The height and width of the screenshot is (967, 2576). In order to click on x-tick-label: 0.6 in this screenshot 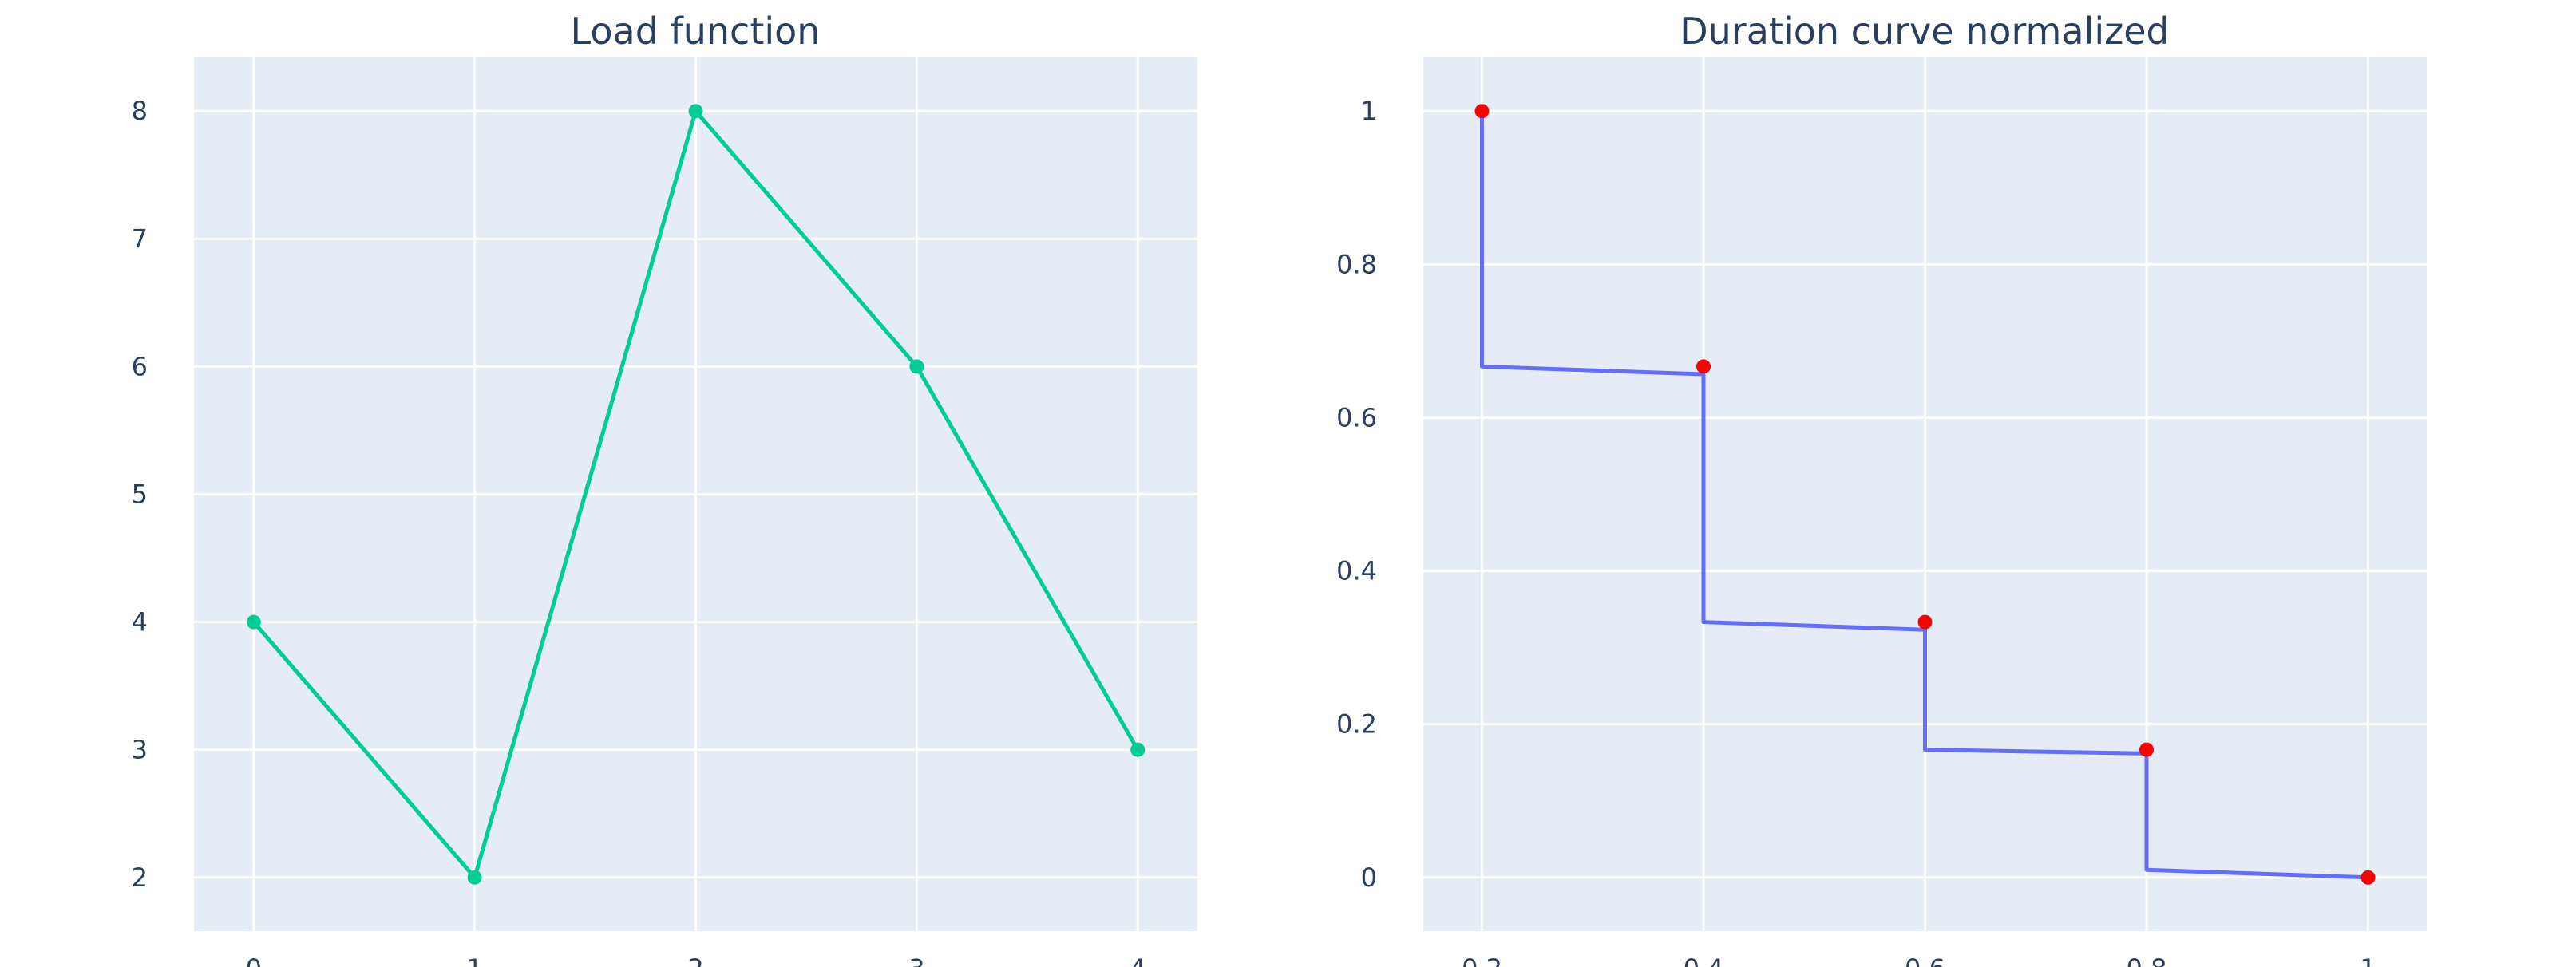, I will do `click(1925, 960)`.